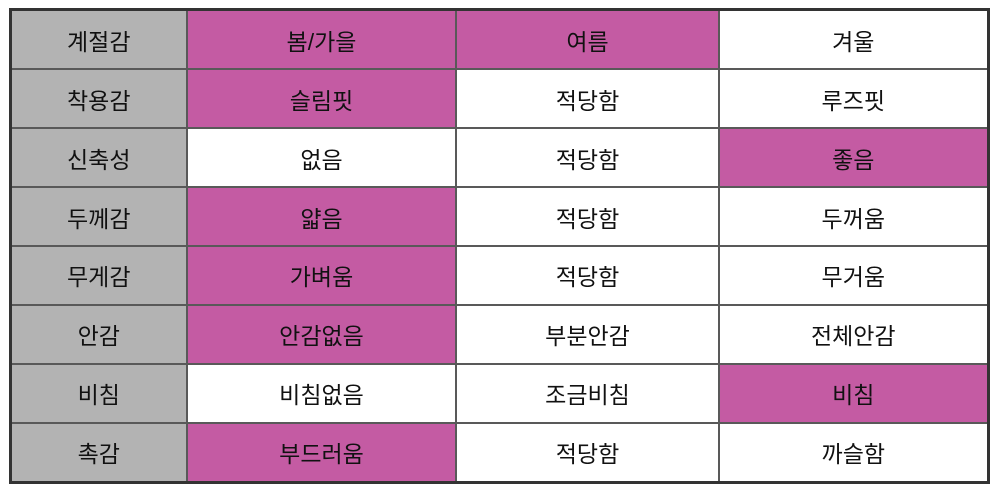 This screenshot has width=1000, height=493. What do you see at coordinates (98, 452) in the screenshot?
I see `attribute-label: 촉감` at bounding box center [98, 452].